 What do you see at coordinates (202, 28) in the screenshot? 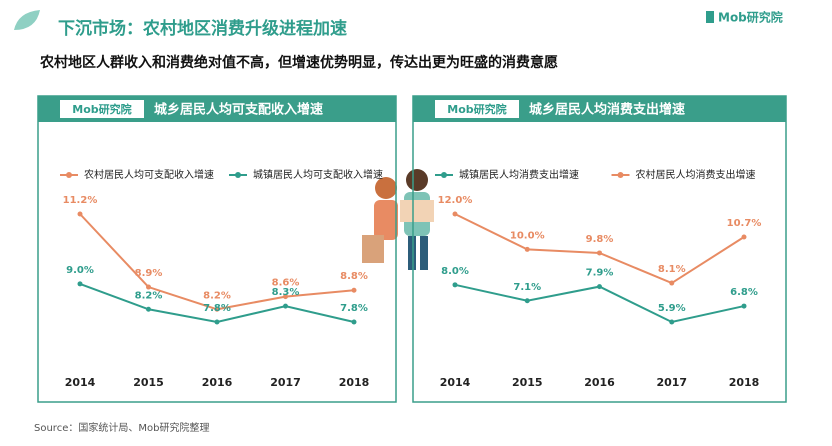
I see `slide-title: 下沉市场：农村地区消费升级进程加速` at bounding box center [202, 28].